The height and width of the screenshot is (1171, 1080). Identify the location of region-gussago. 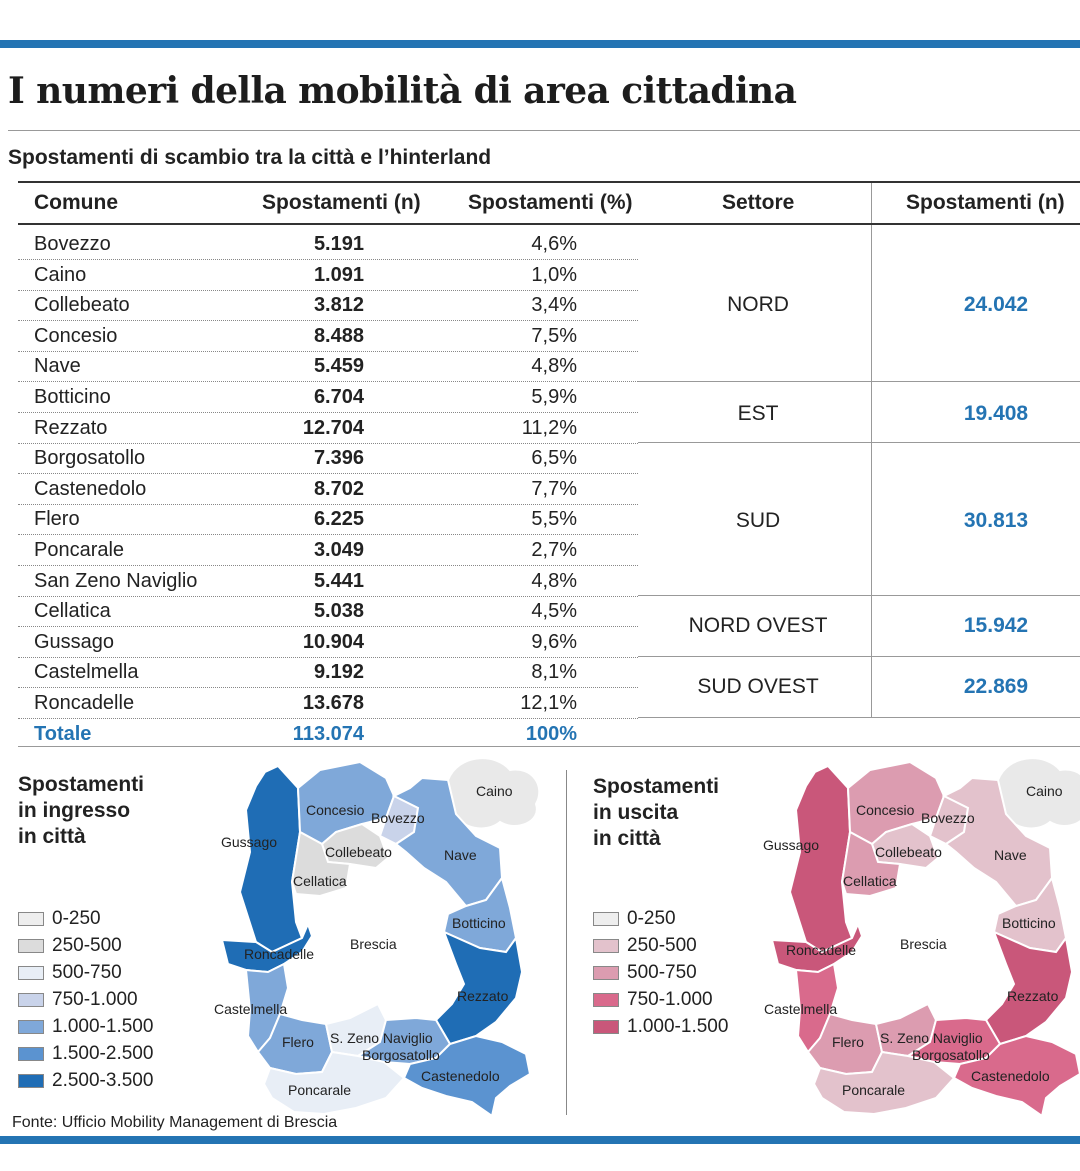
(271, 859).